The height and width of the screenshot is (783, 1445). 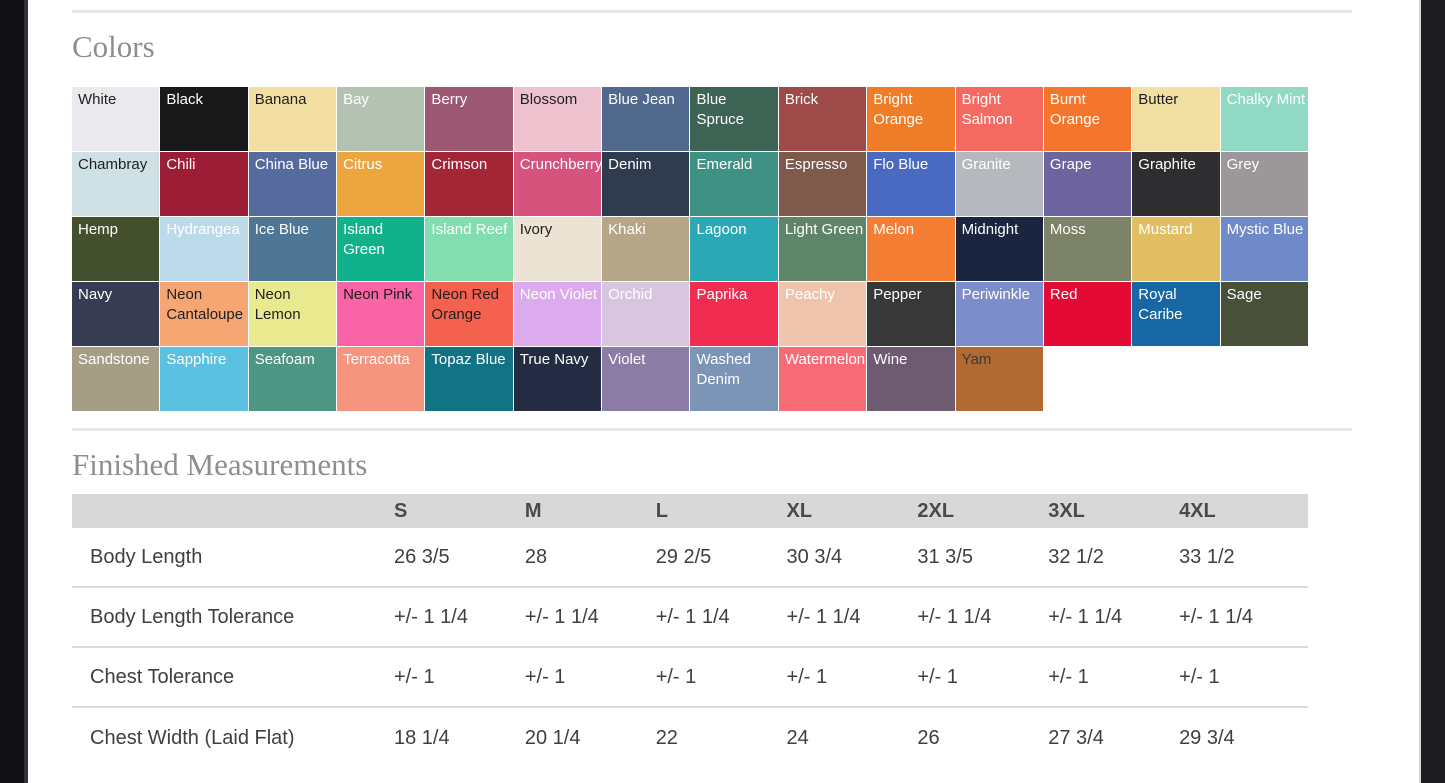 I want to click on color-swatch-butter: Butter, so click(x=1176, y=118).